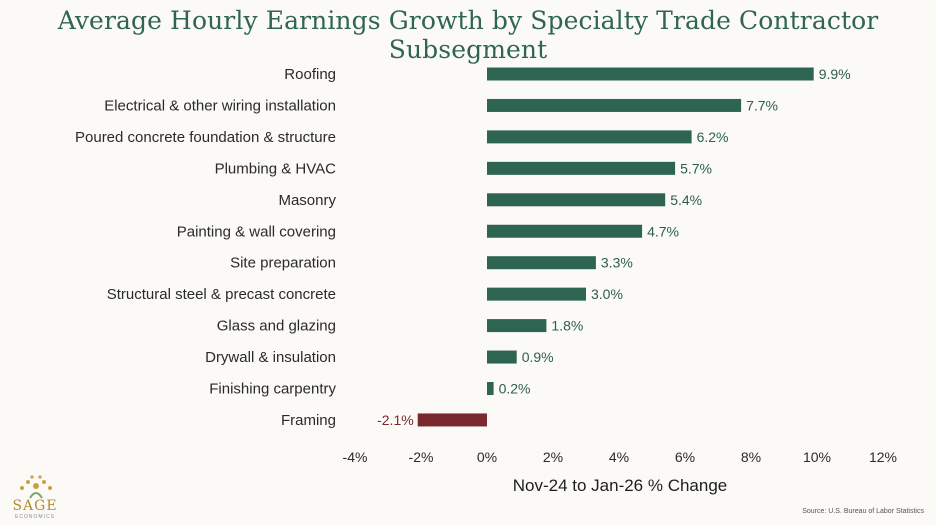 The image size is (936, 526). What do you see at coordinates (751, 457) in the screenshot?
I see `x-tick-label: 8%` at bounding box center [751, 457].